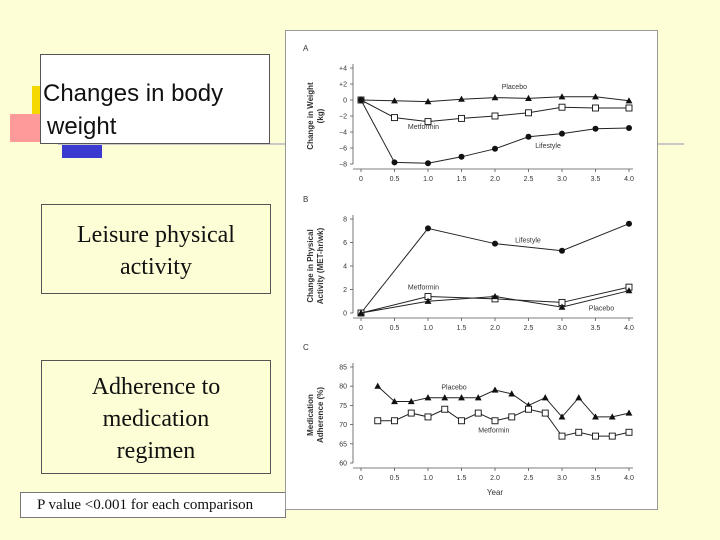 The image size is (720, 540). Describe the element at coordinates (343, 444) in the screenshot. I see `y-tick-label: 65` at that location.